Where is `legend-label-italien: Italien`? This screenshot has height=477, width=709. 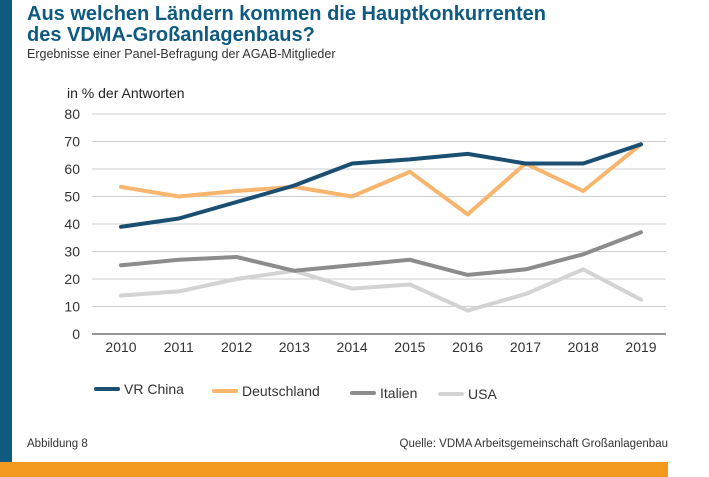 legend-label-italien: Italien is located at coordinates (398, 393).